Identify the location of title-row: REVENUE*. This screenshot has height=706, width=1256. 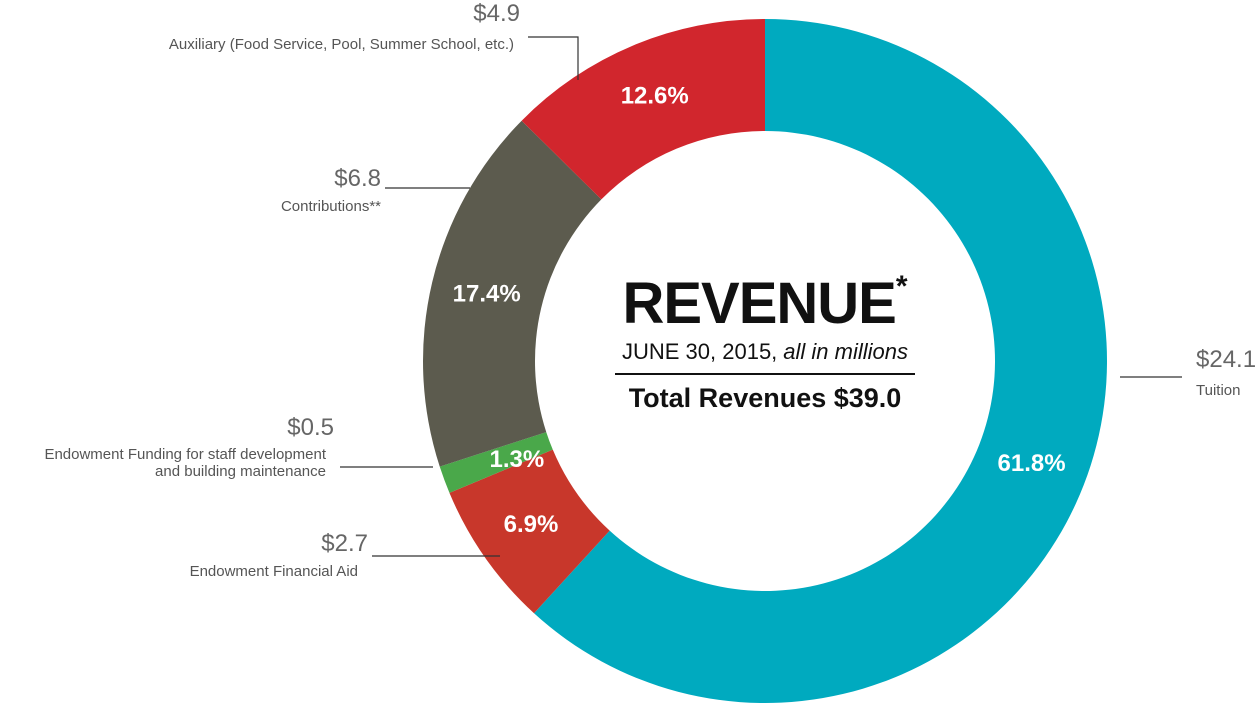
(765, 303).